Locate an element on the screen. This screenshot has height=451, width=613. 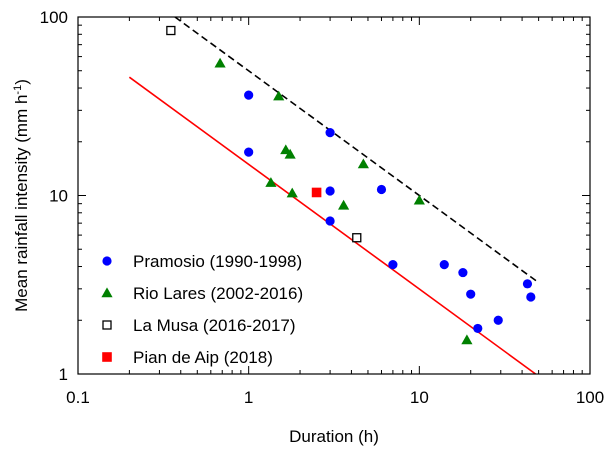
y-tick-label: 1 is located at coordinates (63, 374).